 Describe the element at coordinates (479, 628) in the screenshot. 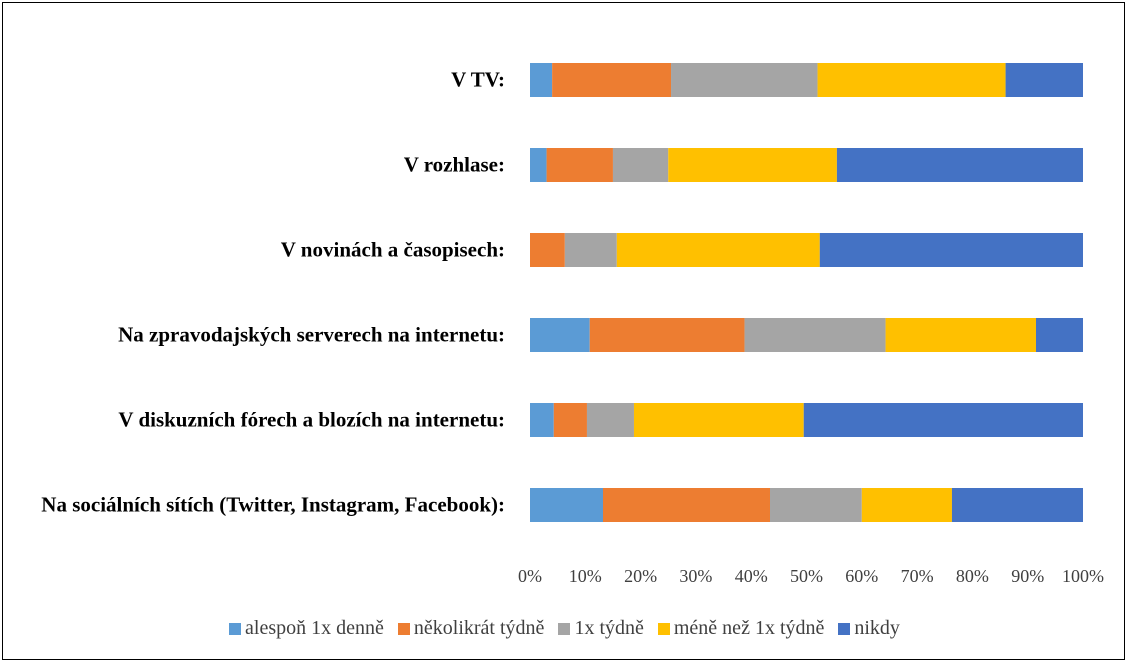

I see `legend-label: několikrát týdně` at that location.